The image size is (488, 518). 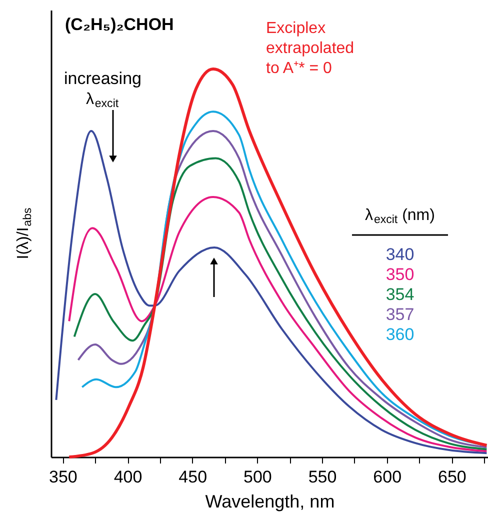 What do you see at coordinates (322, 477) in the screenshot?
I see `x-tick-label: 550` at bounding box center [322, 477].